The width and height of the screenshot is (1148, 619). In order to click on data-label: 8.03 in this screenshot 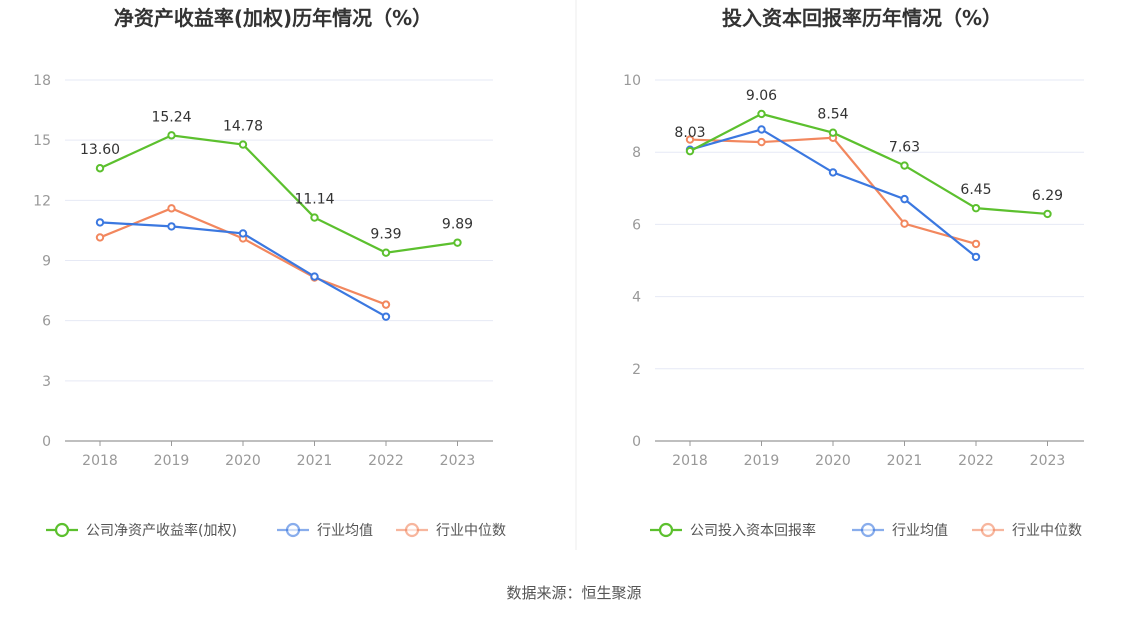, I will do `click(689, 133)`.